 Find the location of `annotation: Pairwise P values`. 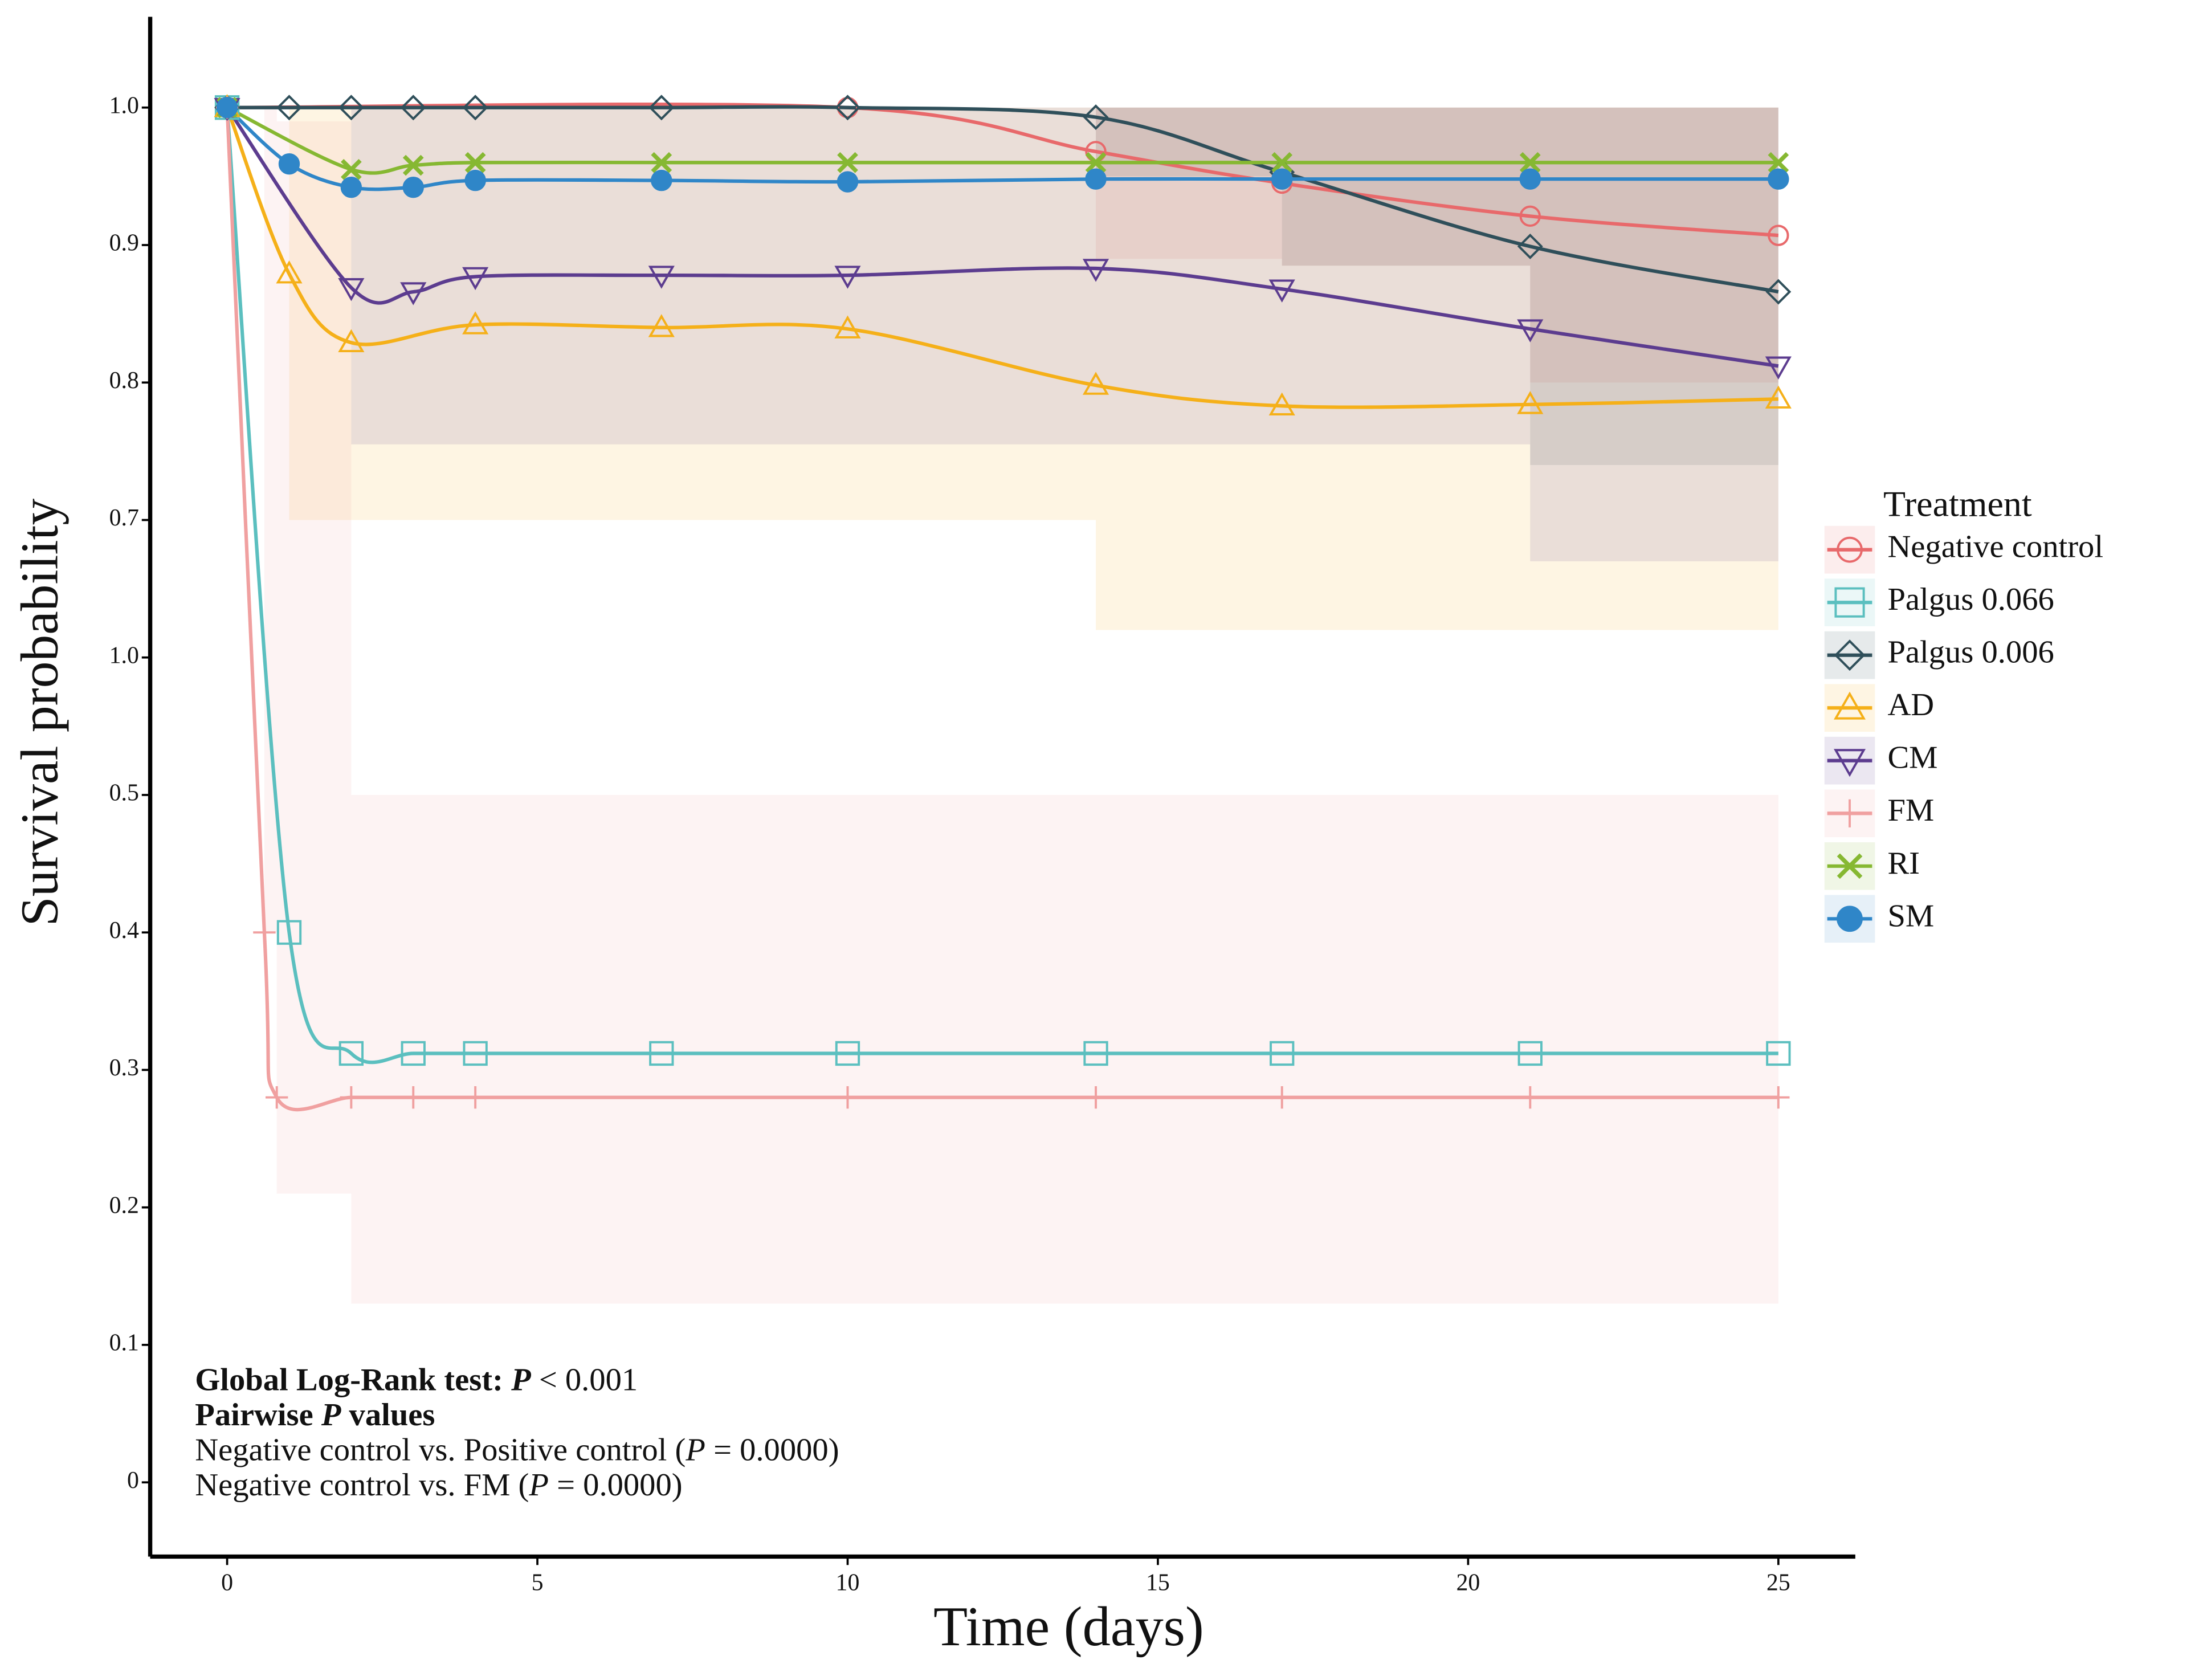

annotation: Pairwise P values is located at coordinates (315, 1415).